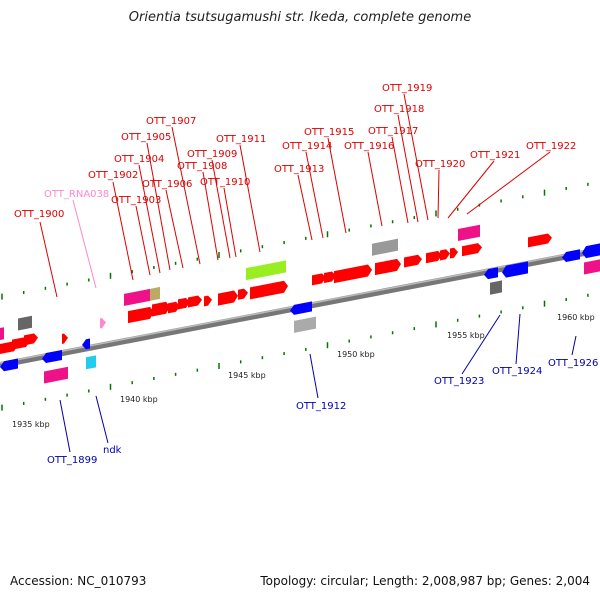 This screenshot has height=600, width=600. What do you see at coordinates (307, 146) in the screenshot?
I see `gene-label-ott-1914: OTT_1914` at bounding box center [307, 146].